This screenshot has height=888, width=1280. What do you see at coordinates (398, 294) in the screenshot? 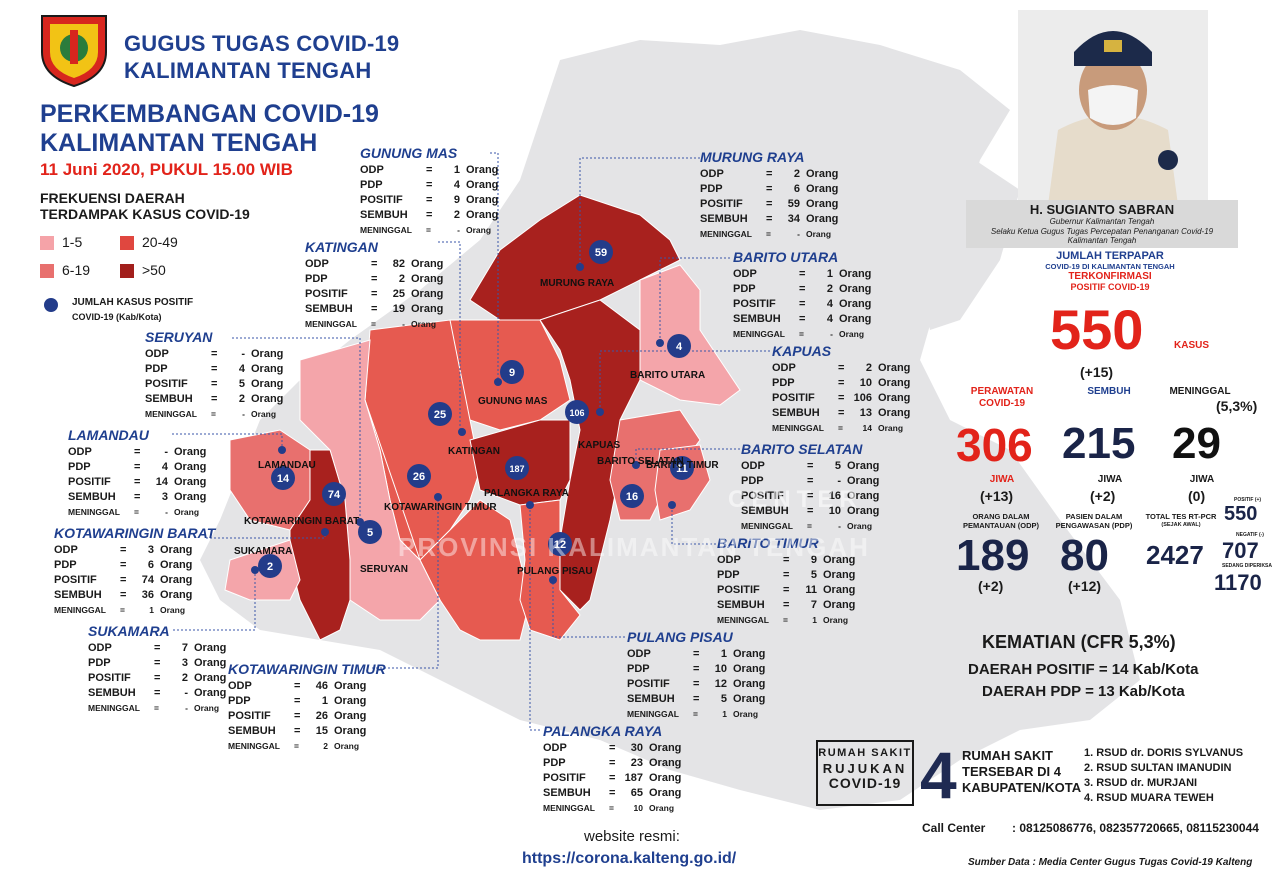
I see `row-value: 25` at bounding box center [398, 294].